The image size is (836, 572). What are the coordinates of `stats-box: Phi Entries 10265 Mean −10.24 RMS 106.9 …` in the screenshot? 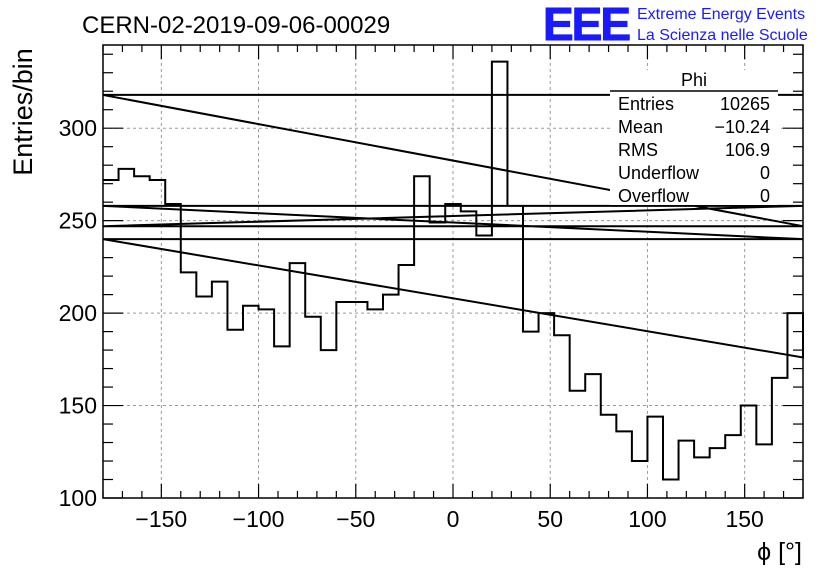 It's located at (694, 138).